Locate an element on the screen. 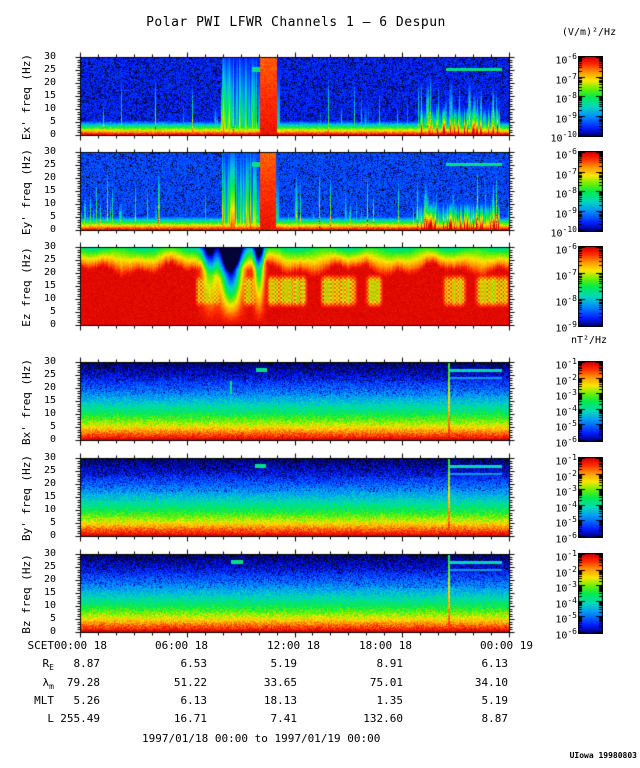 The image size is (640, 768). scet-time-label: 00:00 19 is located at coordinates (506, 645).